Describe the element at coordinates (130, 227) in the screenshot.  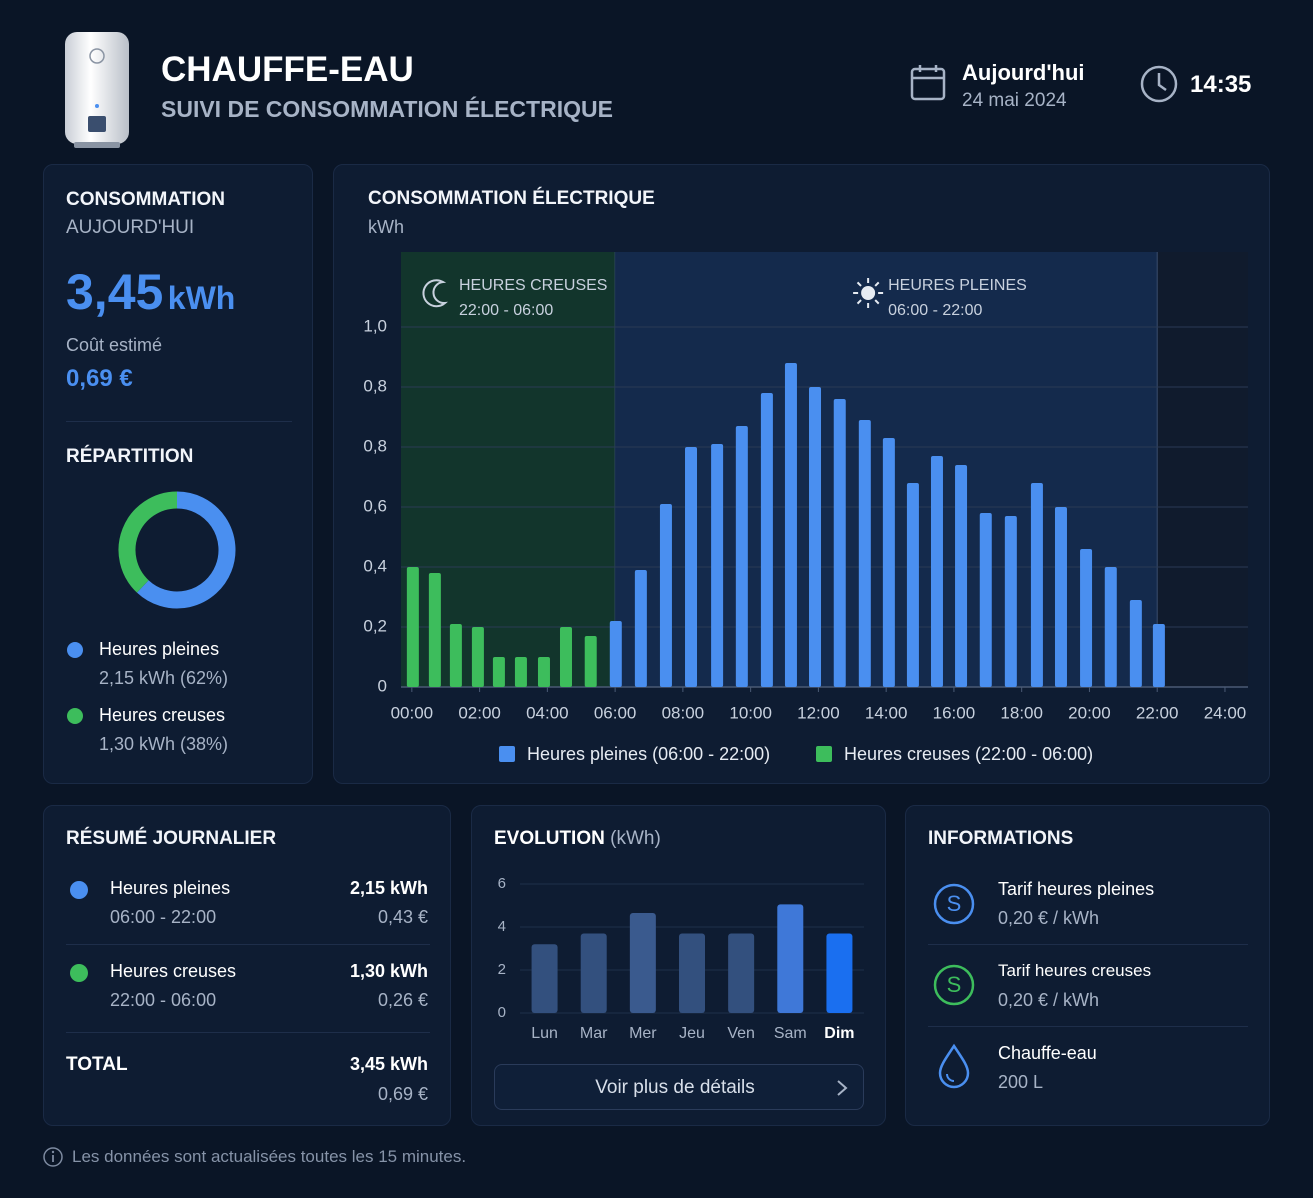
I see `summary-subtitle: AUJOURD'HUI` at that location.